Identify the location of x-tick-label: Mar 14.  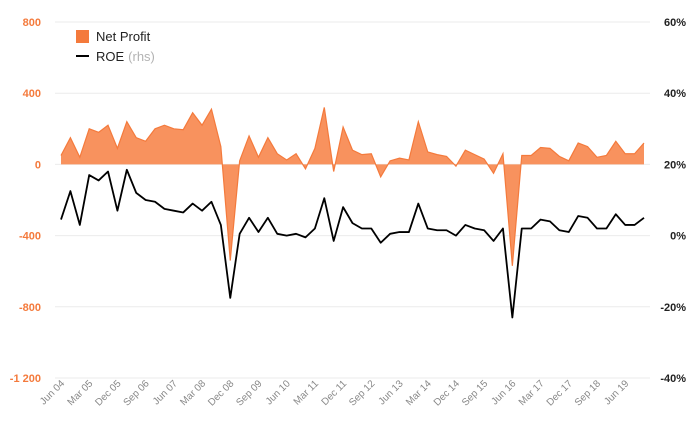
(419, 393).